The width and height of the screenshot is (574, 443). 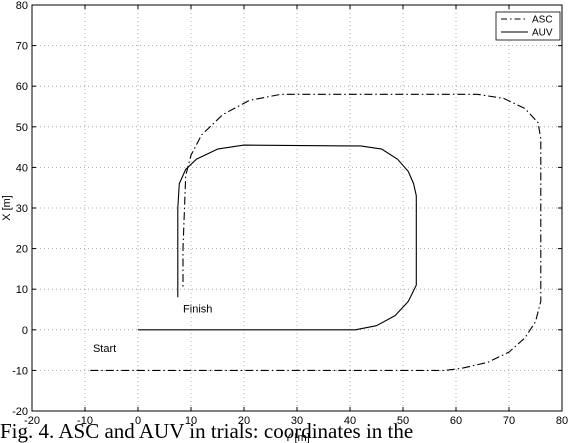 I want to click on y-tick-label: 20, so click(x=22, y=250).